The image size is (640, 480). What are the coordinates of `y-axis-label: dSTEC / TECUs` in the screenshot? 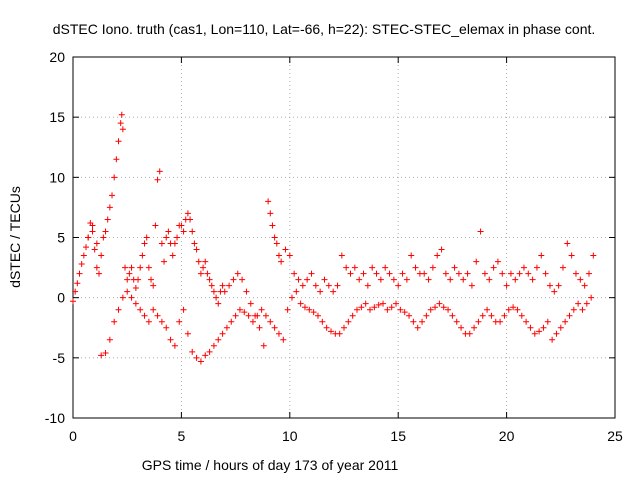 It's located at (15, 237).